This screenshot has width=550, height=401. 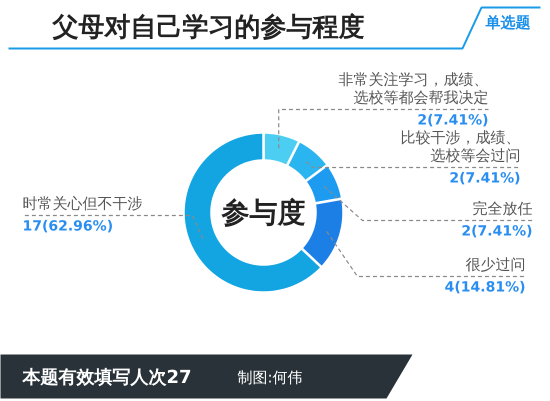 What do you see at coordinates (82, 203) in the screenshot?
I see `slice-label: 时常关心但不干涉` at bounding box center [82, 203].